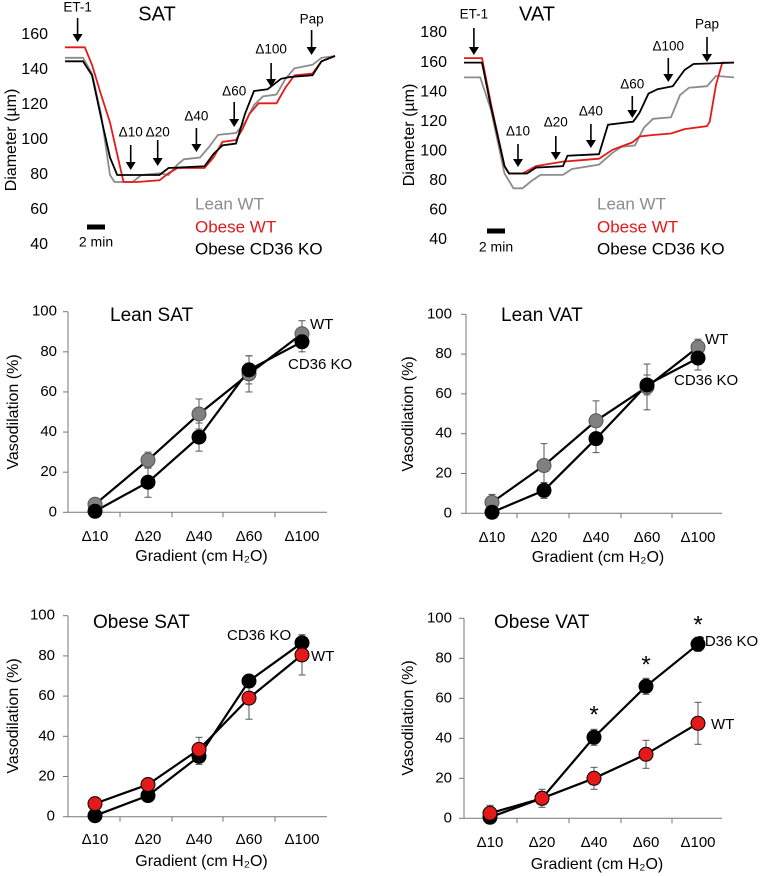 The height and width of the screenshot is (876, 768). Describe the element at coordinates (235, 226) in the screenshot. I see `legend-entry: Obese WT` at that location.